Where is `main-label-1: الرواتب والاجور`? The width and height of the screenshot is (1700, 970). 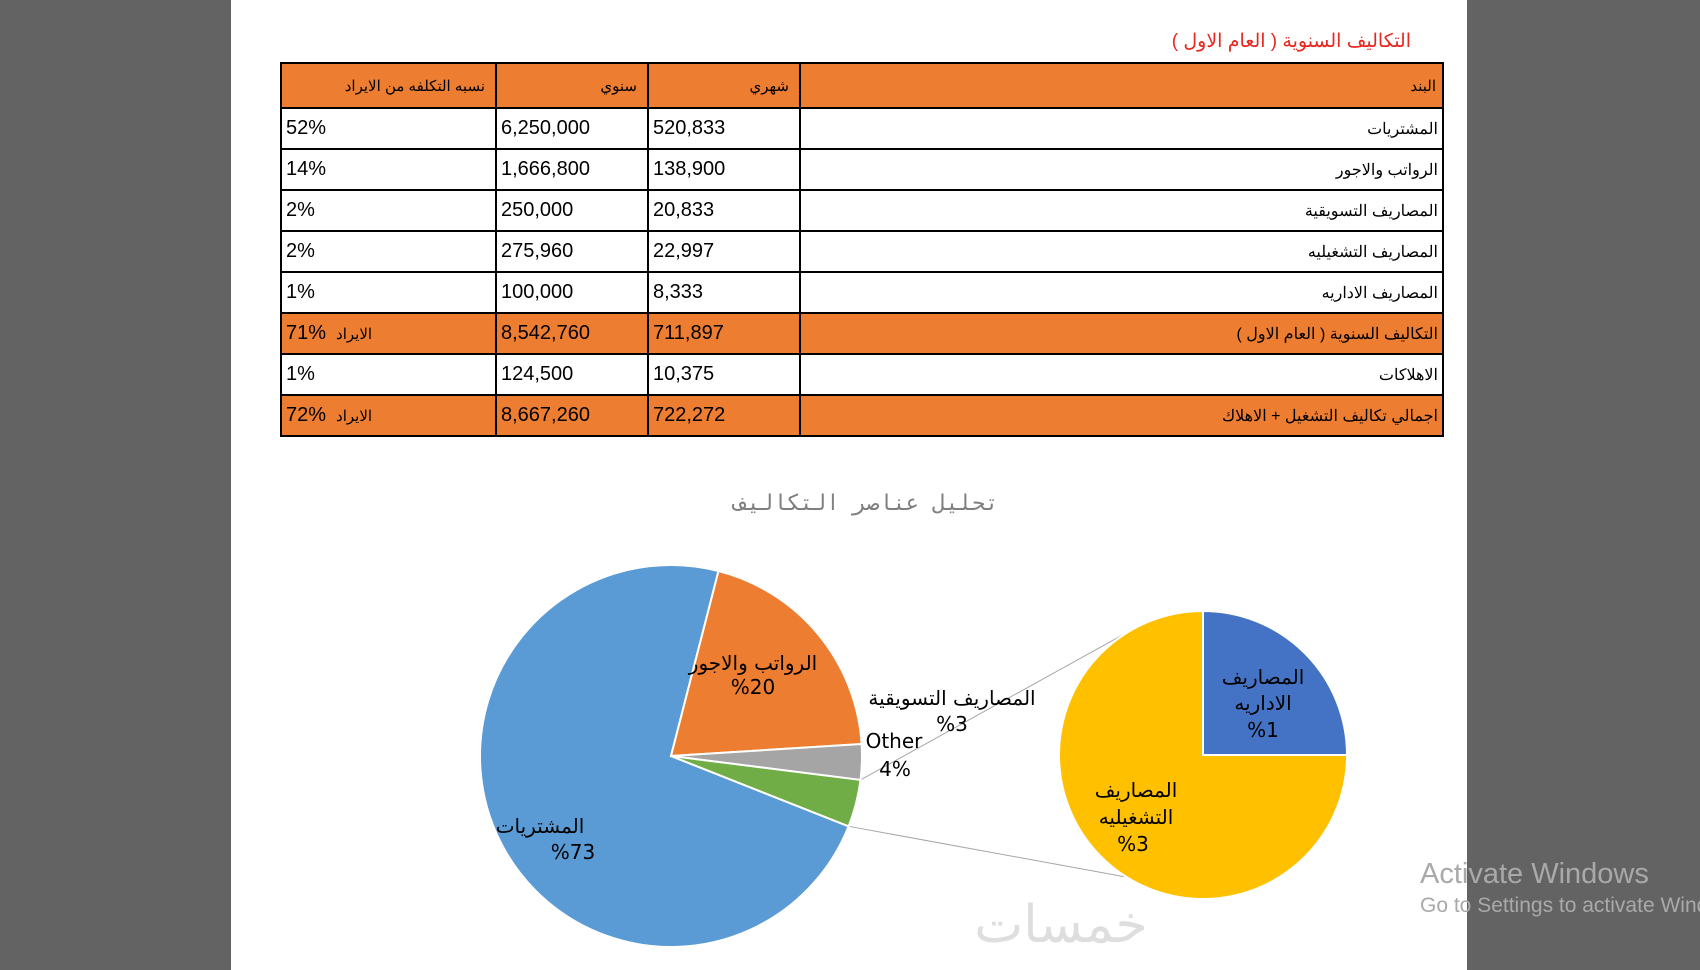 main-label-1: الرواتب والاجور is located at coordinates (752, 663).